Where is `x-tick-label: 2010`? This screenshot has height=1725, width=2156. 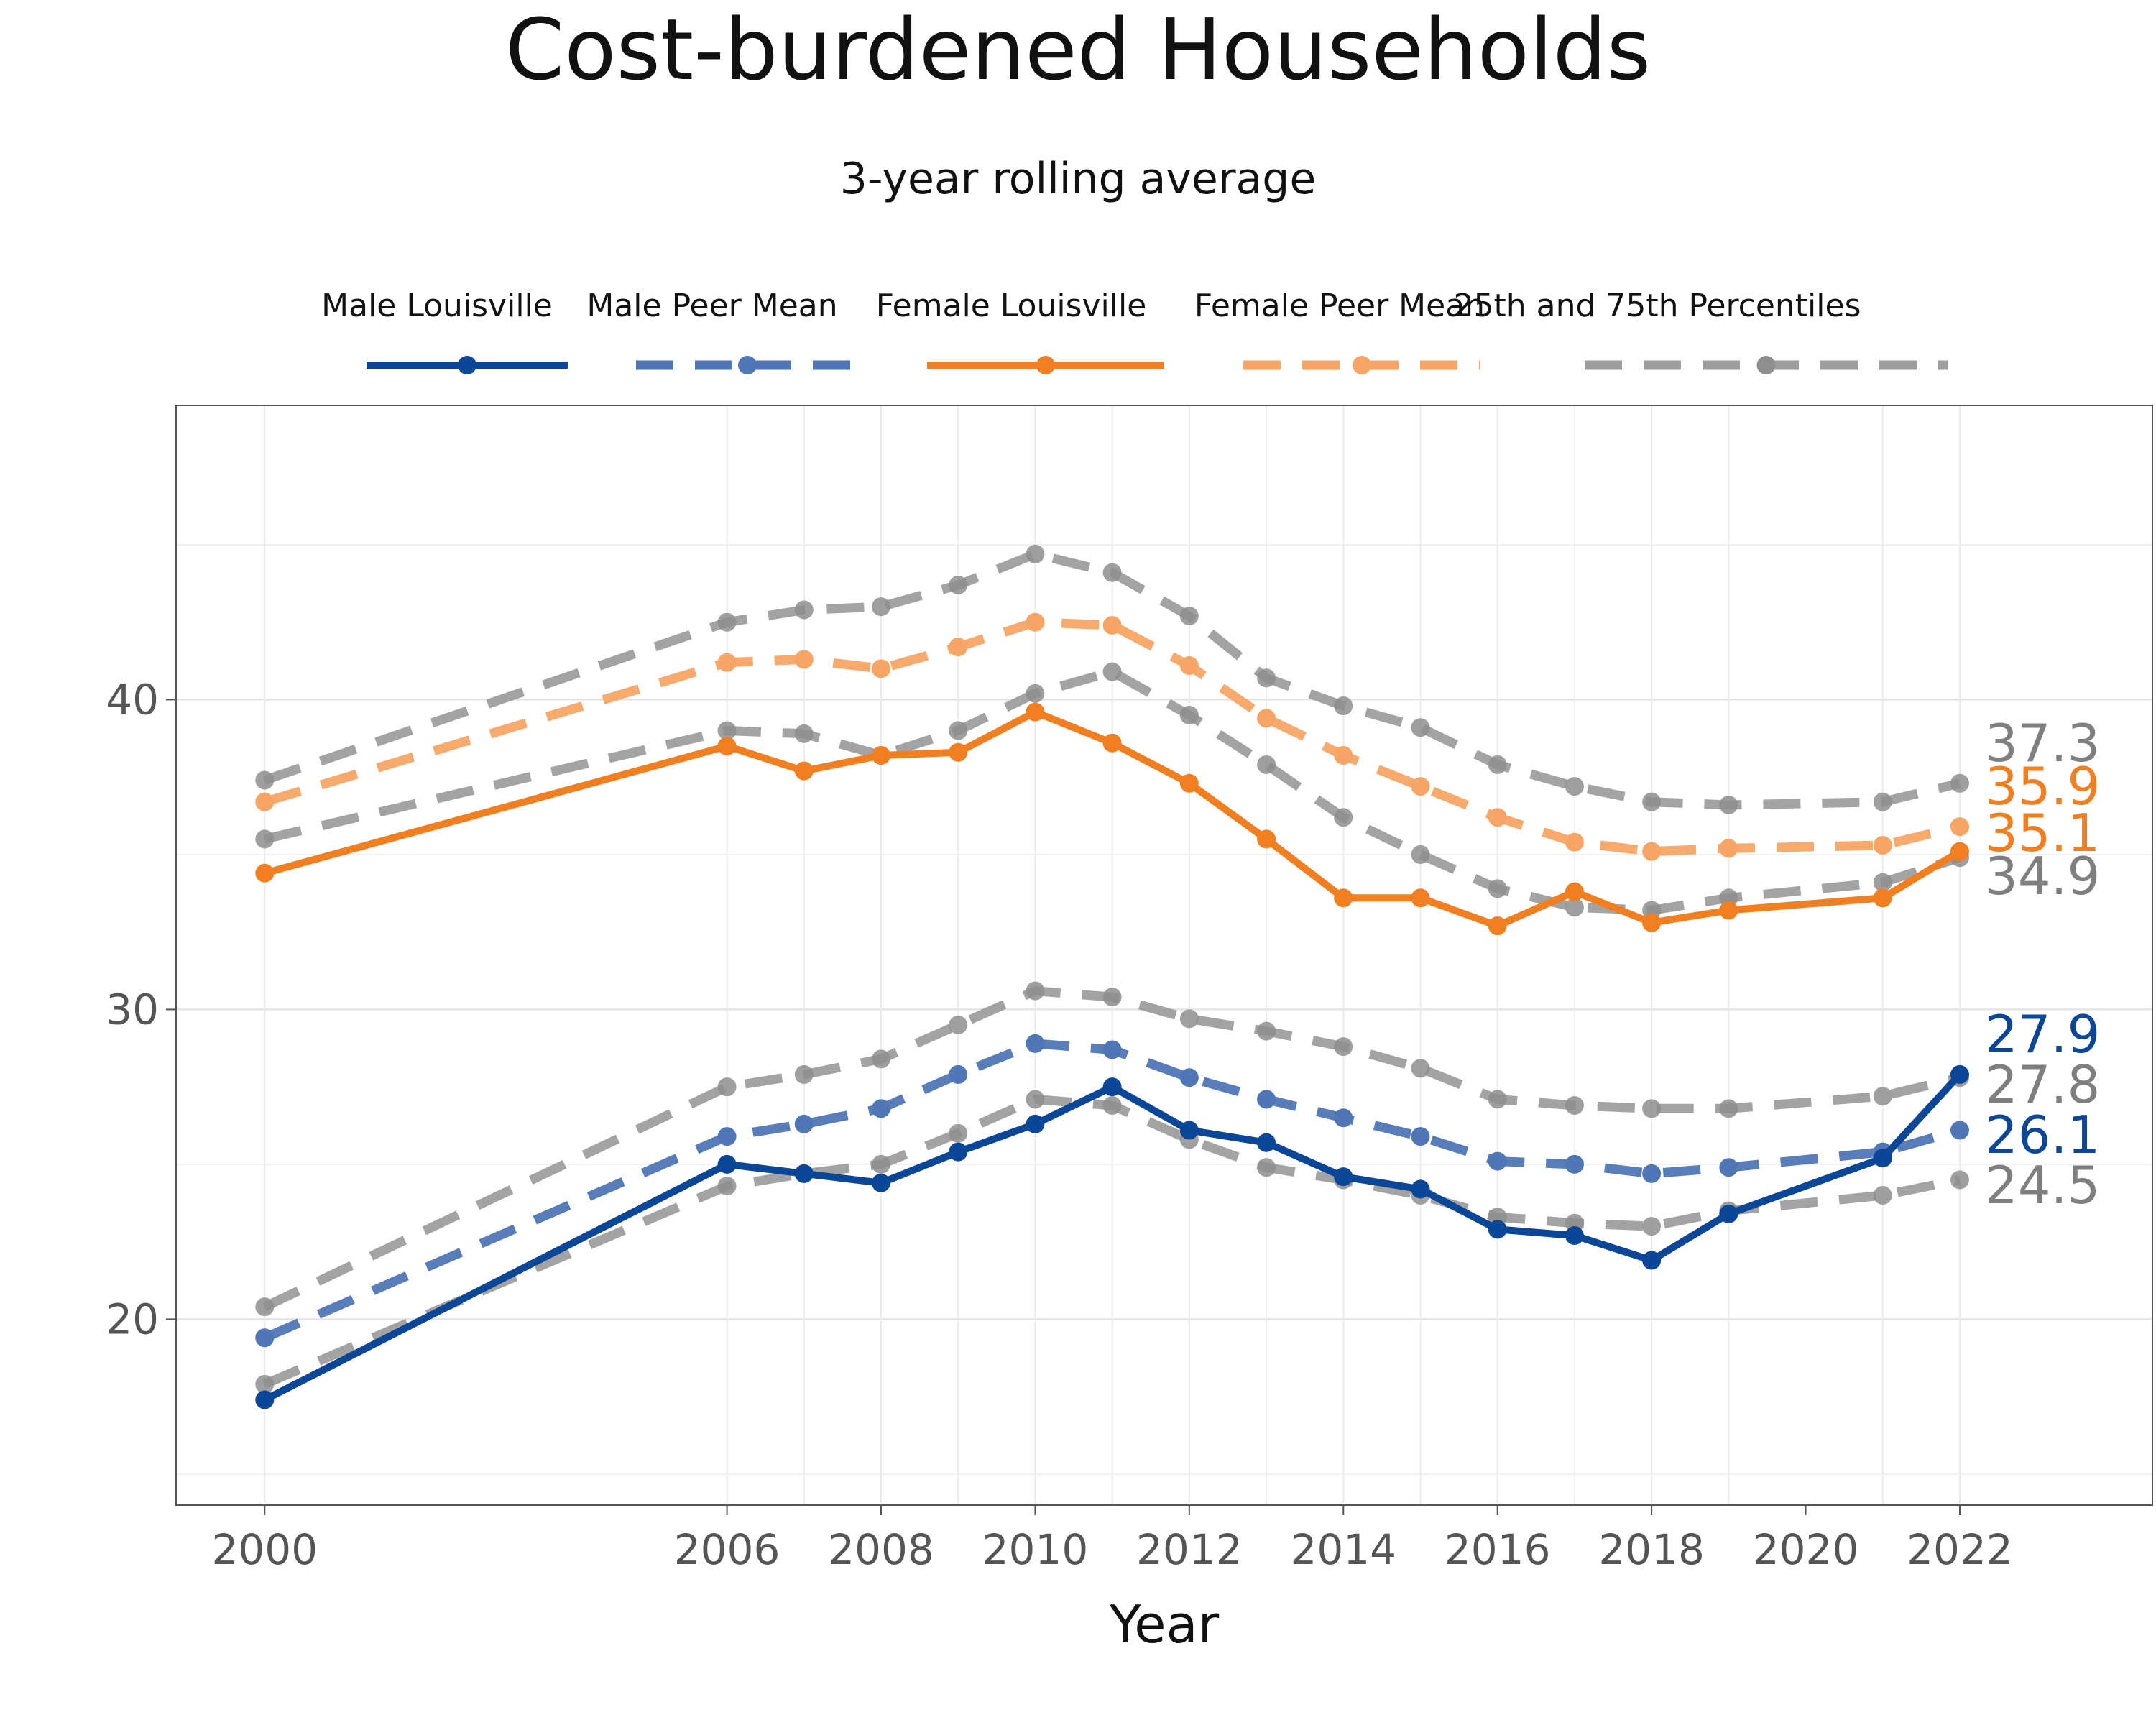 x-tick-label: 2010 is located at coordinates (1035, 1549).